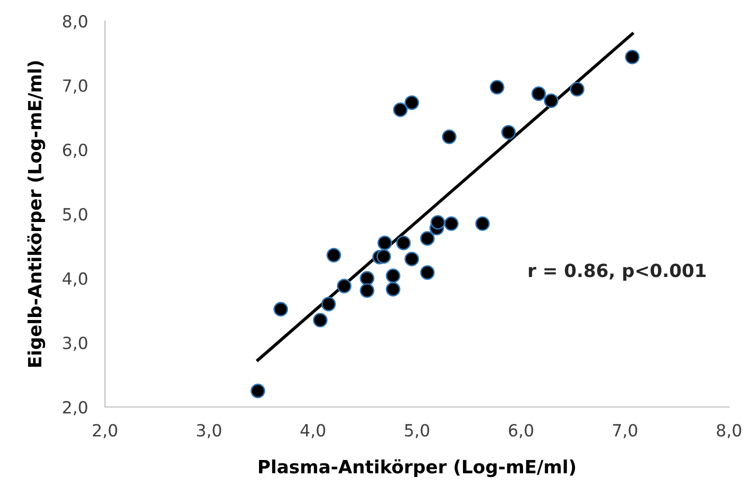 This screenshot has height=499, width=747. I want to click on y-tick-label: 7,0, so click(75, 86).